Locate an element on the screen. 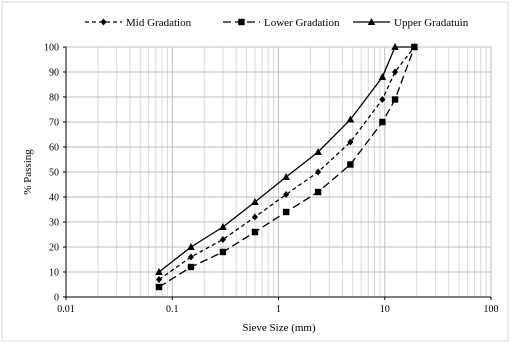 The width and height of the screenshot is (510, 343). y-tick-label: 0 is located at coordinates (56, 298).